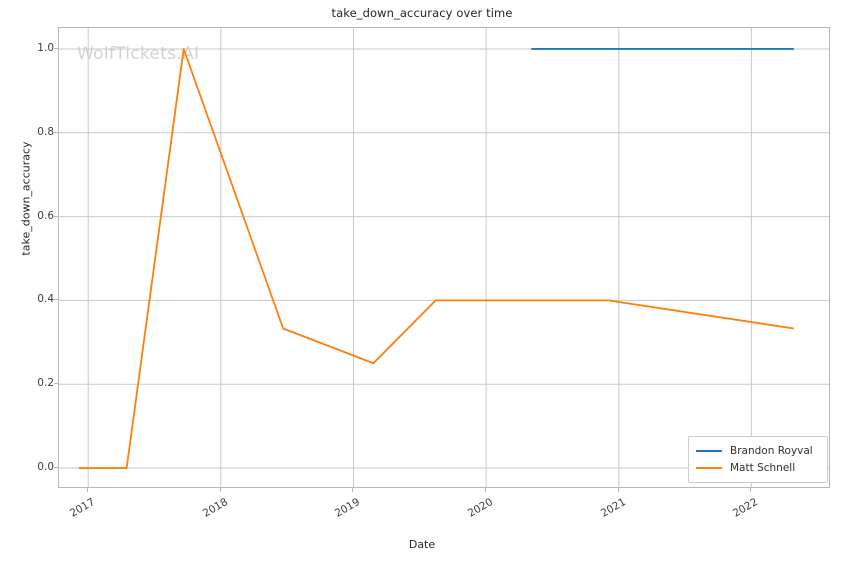 This screenshot has width=844, height=561. Describe the element at coordinates (480, 508) in the screenshot. I see `x-axis-tick-label: 2020` at that location.